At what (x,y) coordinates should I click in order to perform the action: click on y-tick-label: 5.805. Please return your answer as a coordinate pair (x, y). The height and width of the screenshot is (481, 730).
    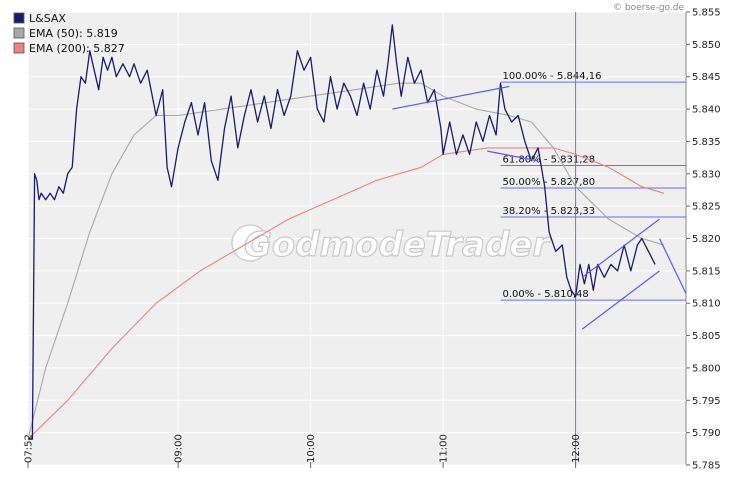
    Looking at the image, I should click on (706, 336).